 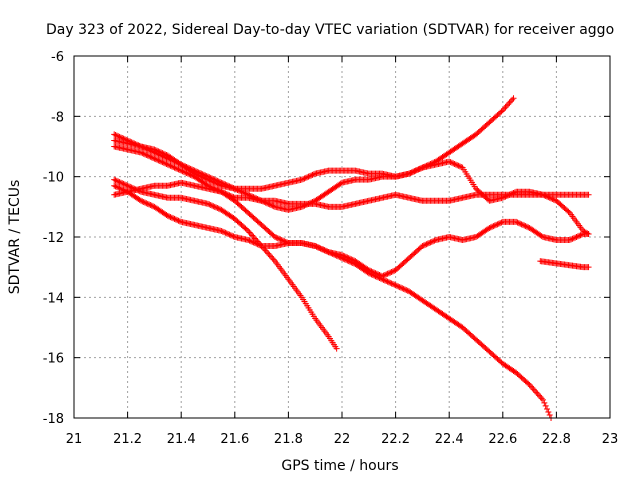 I want to click on y-tick-label: -12, so click(x=53, y=238).